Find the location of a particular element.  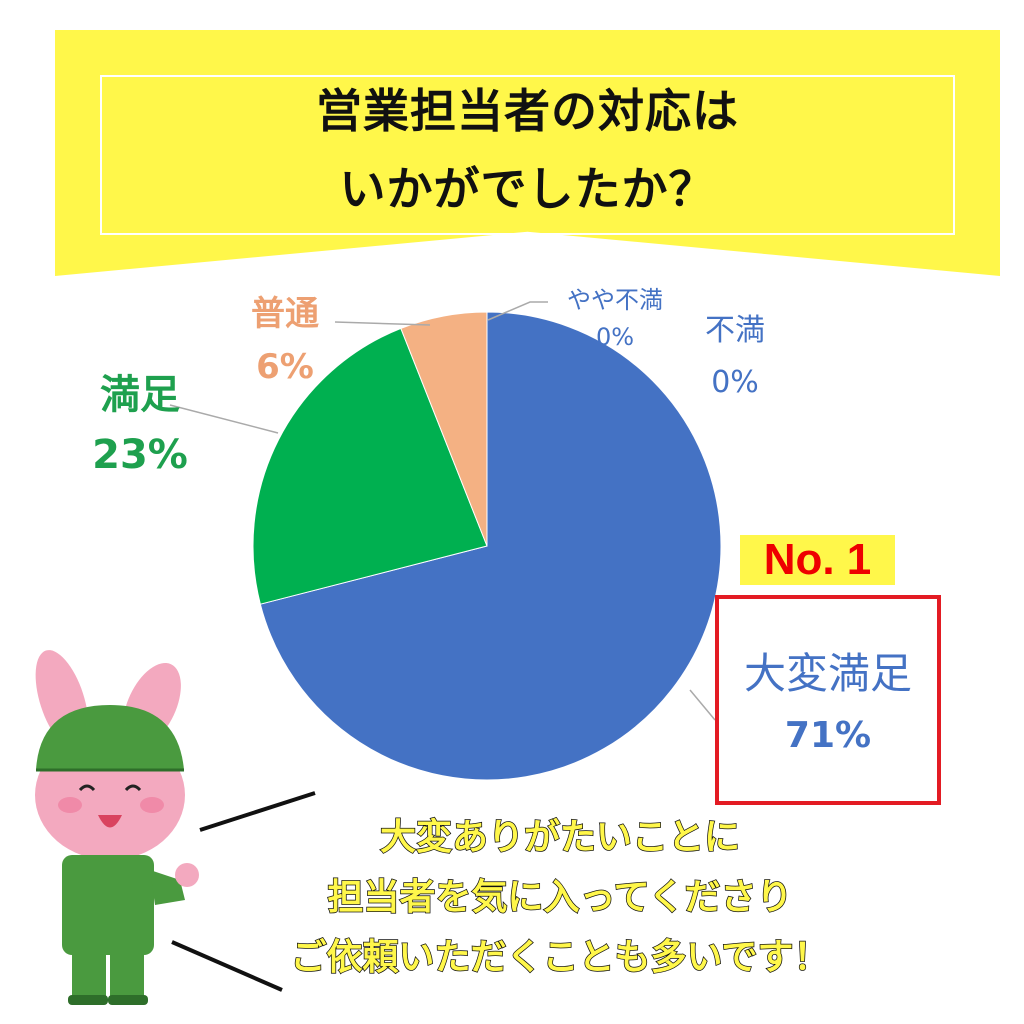

page-title: 営業担当者の対応は いかがでしたか？ is located at coordinates (527, 150).